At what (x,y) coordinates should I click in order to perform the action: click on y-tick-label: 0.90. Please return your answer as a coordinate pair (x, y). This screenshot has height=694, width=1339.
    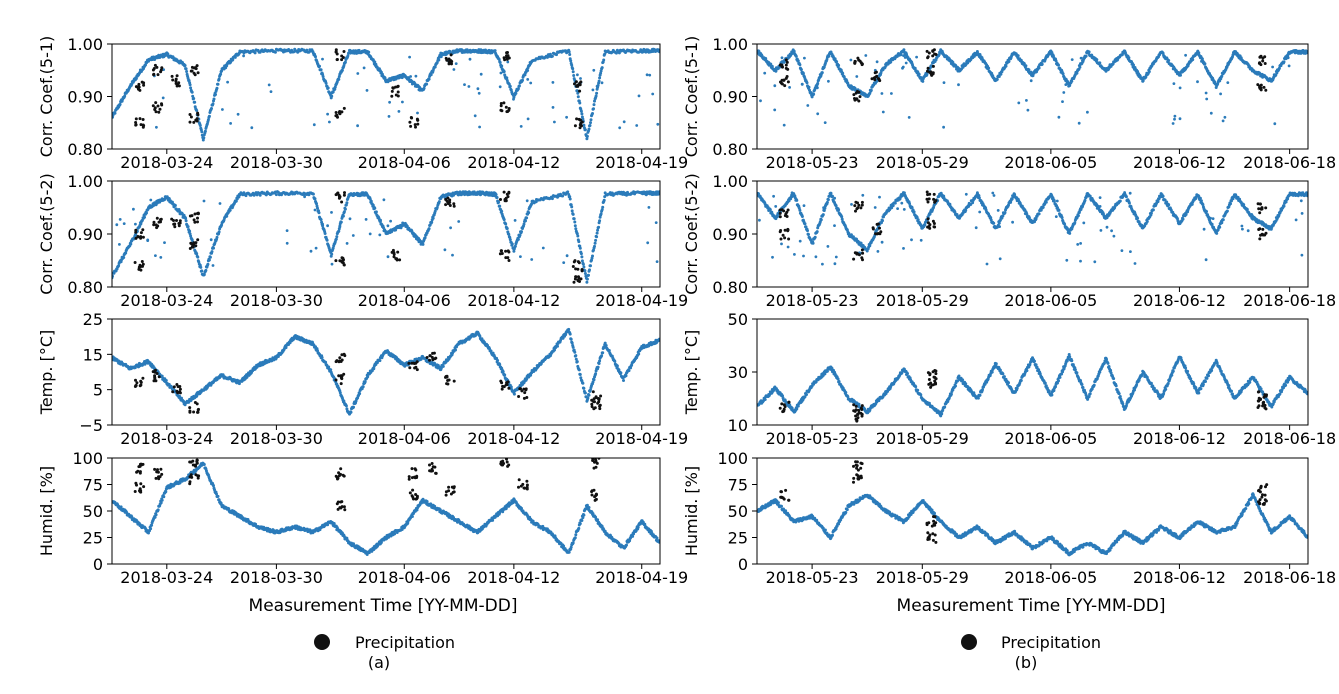
    Looking at the image, I should click on (85, 234).